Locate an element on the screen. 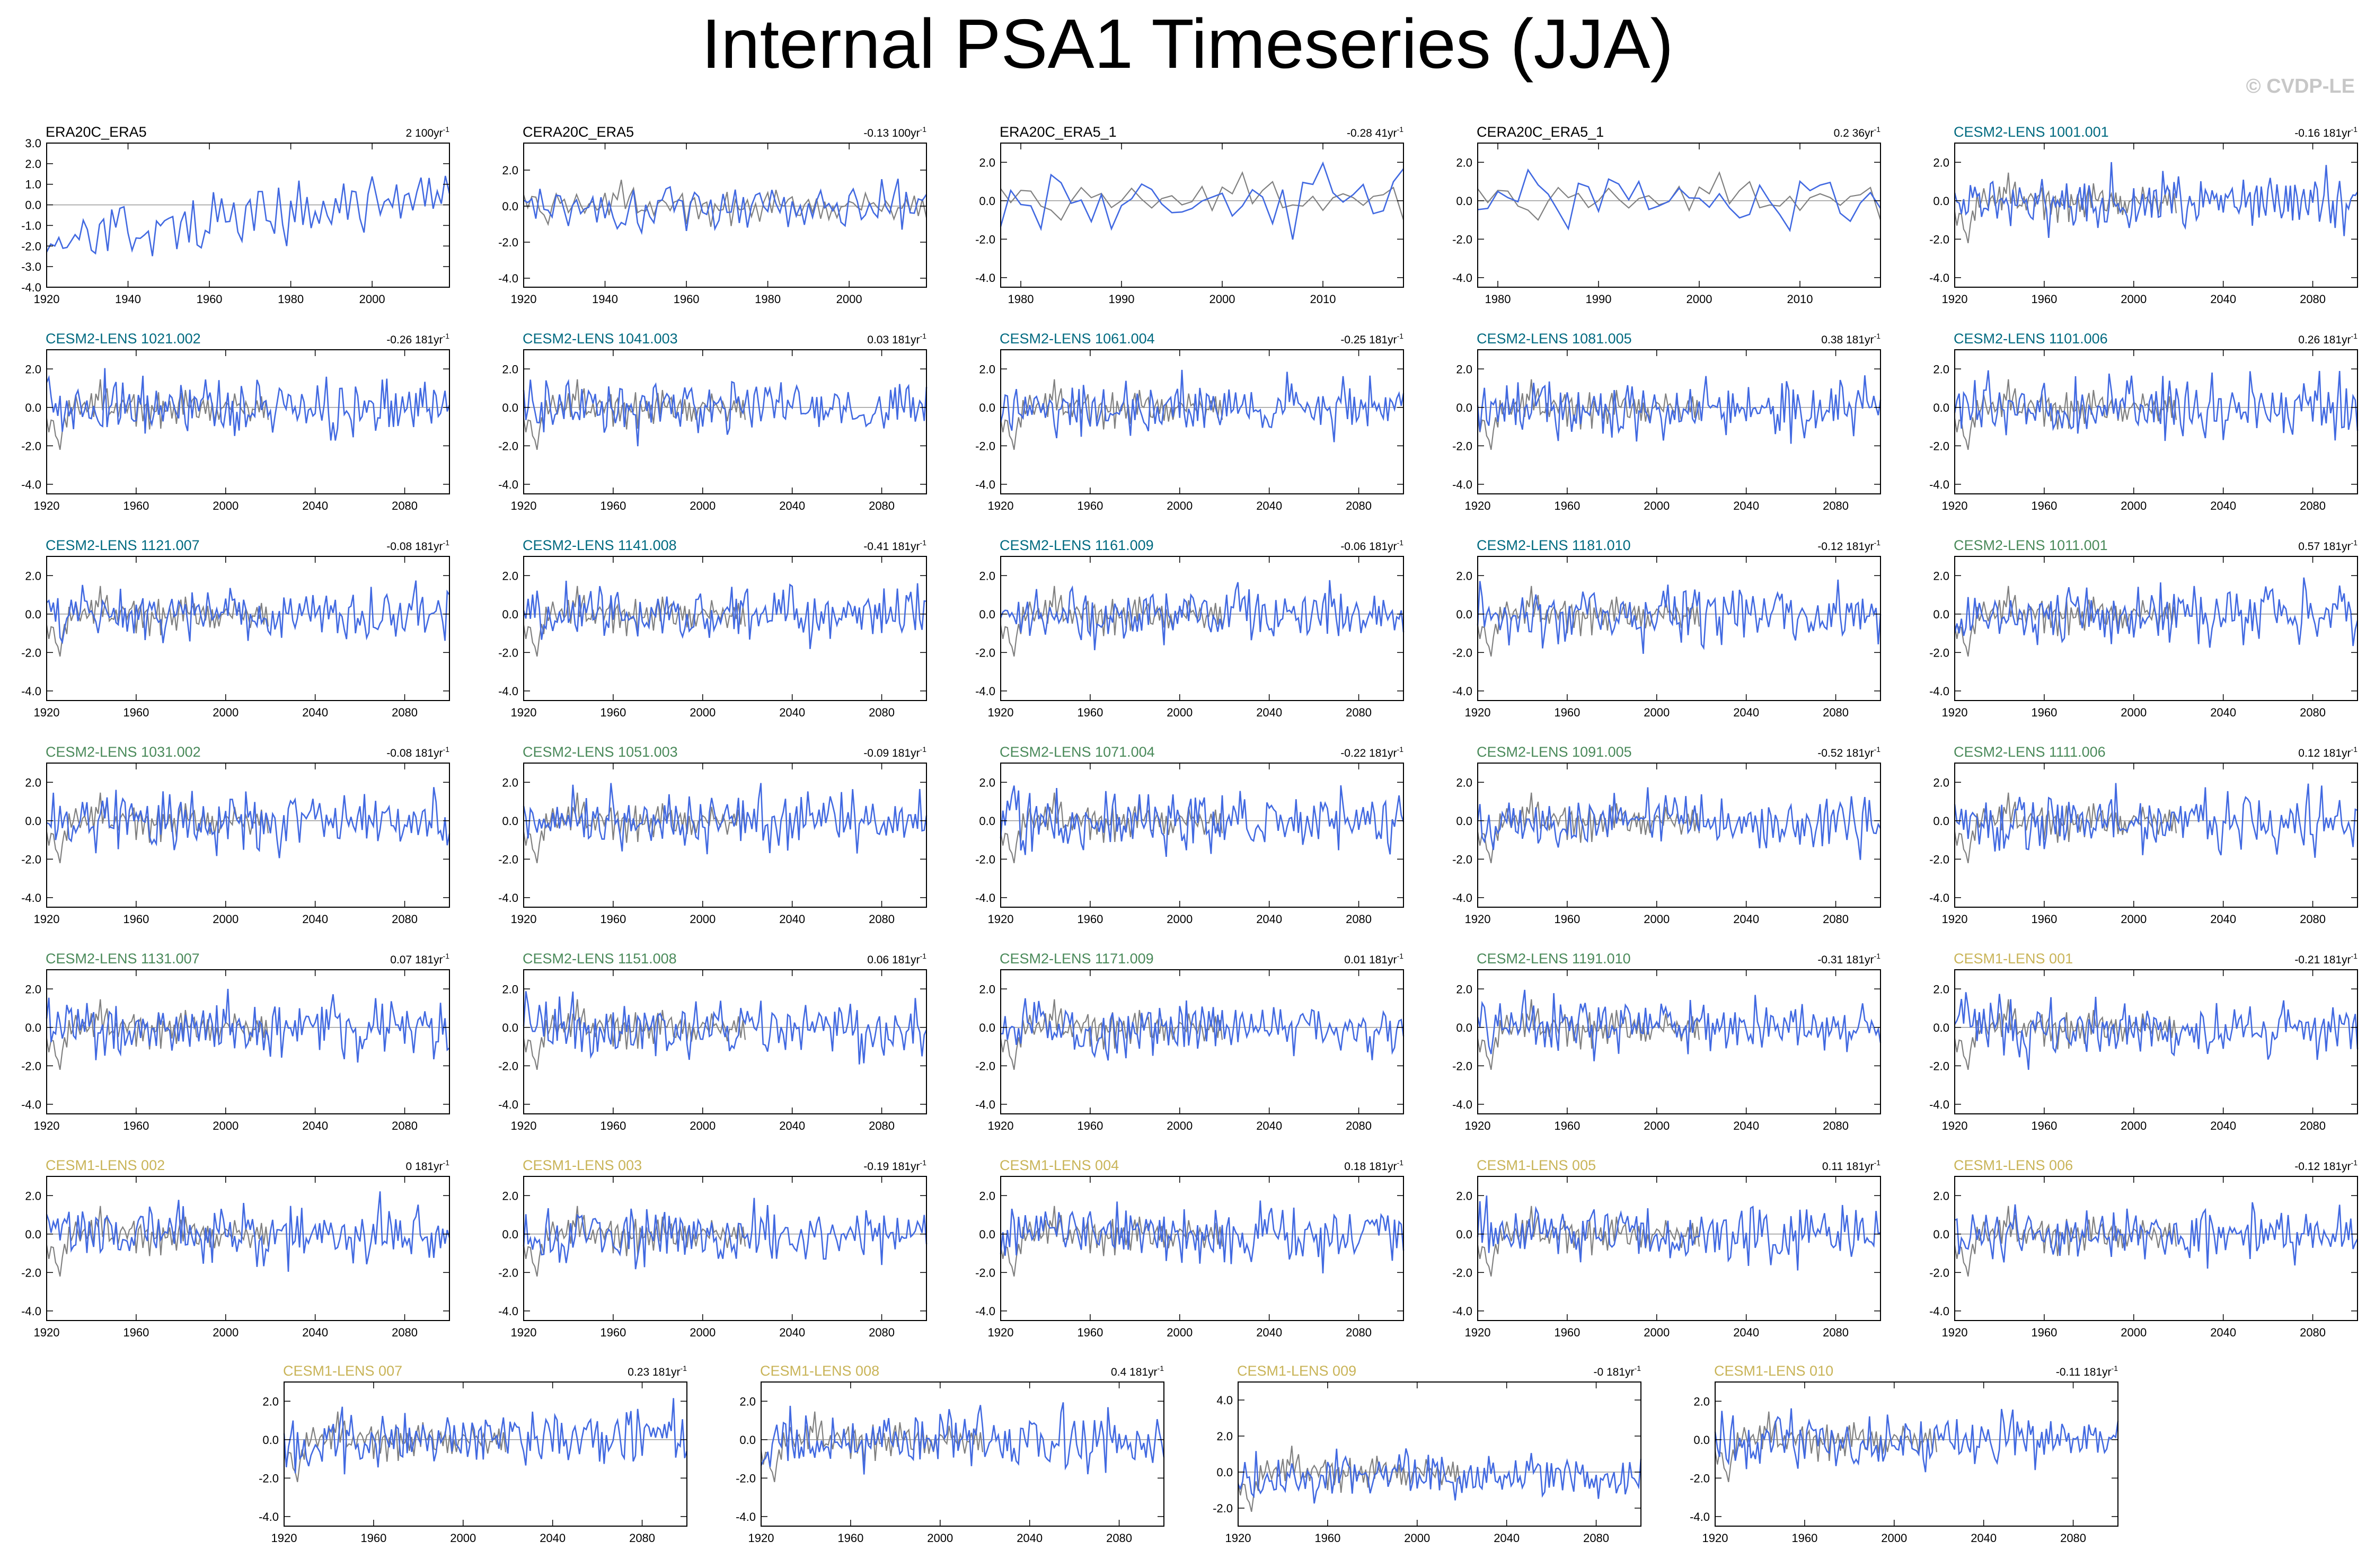  panel-title: CESM1-LENS 008 is located at coordinates (820, 1371).